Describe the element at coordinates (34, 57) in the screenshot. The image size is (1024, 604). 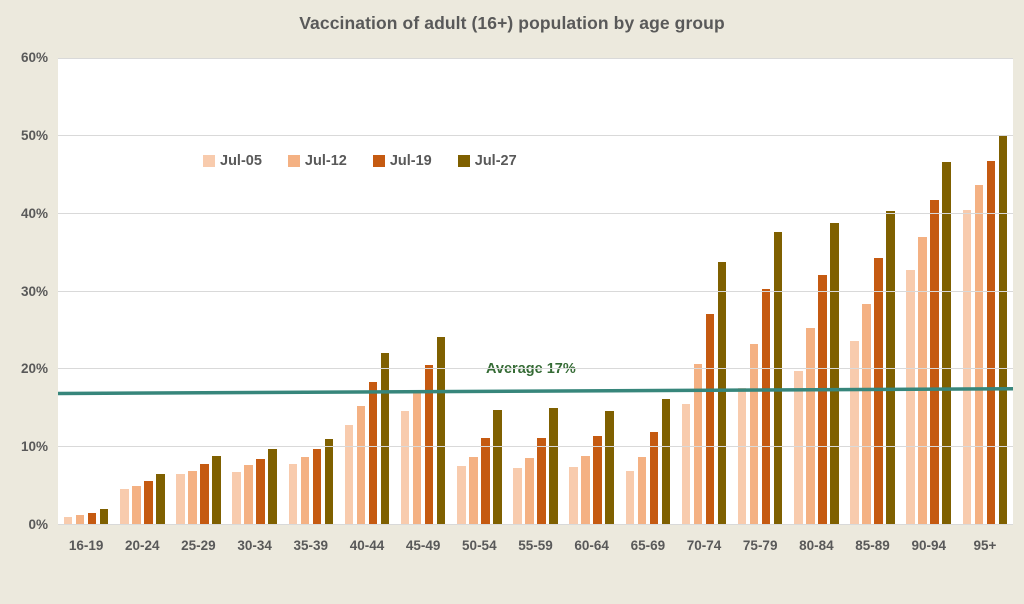
I see `y-axis-tick-label: 60%` at that location.